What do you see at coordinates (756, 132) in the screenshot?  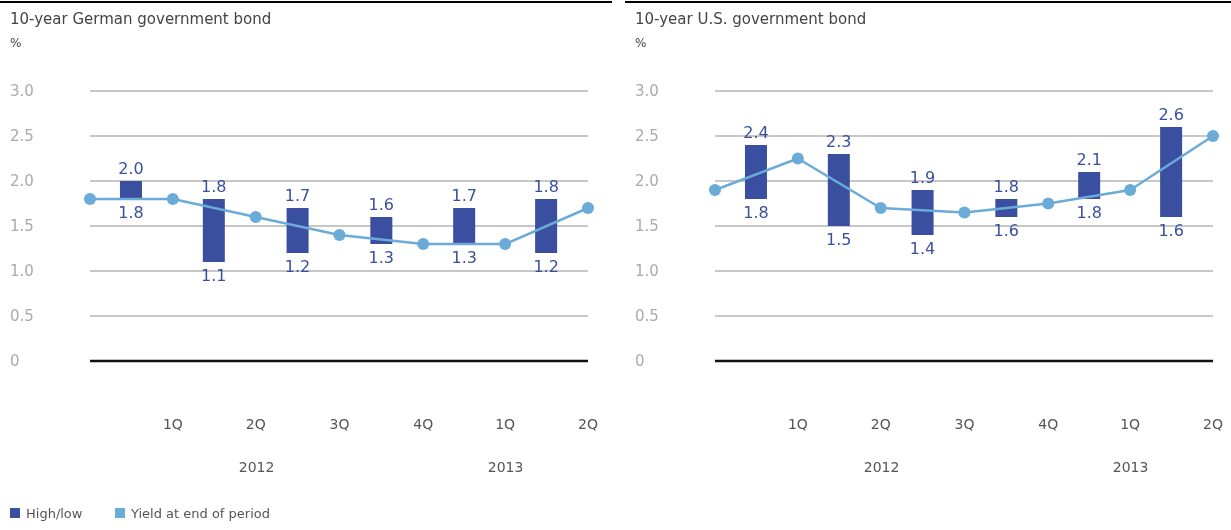 I see `annotation: 2.4` at bounding box center [756, 132].